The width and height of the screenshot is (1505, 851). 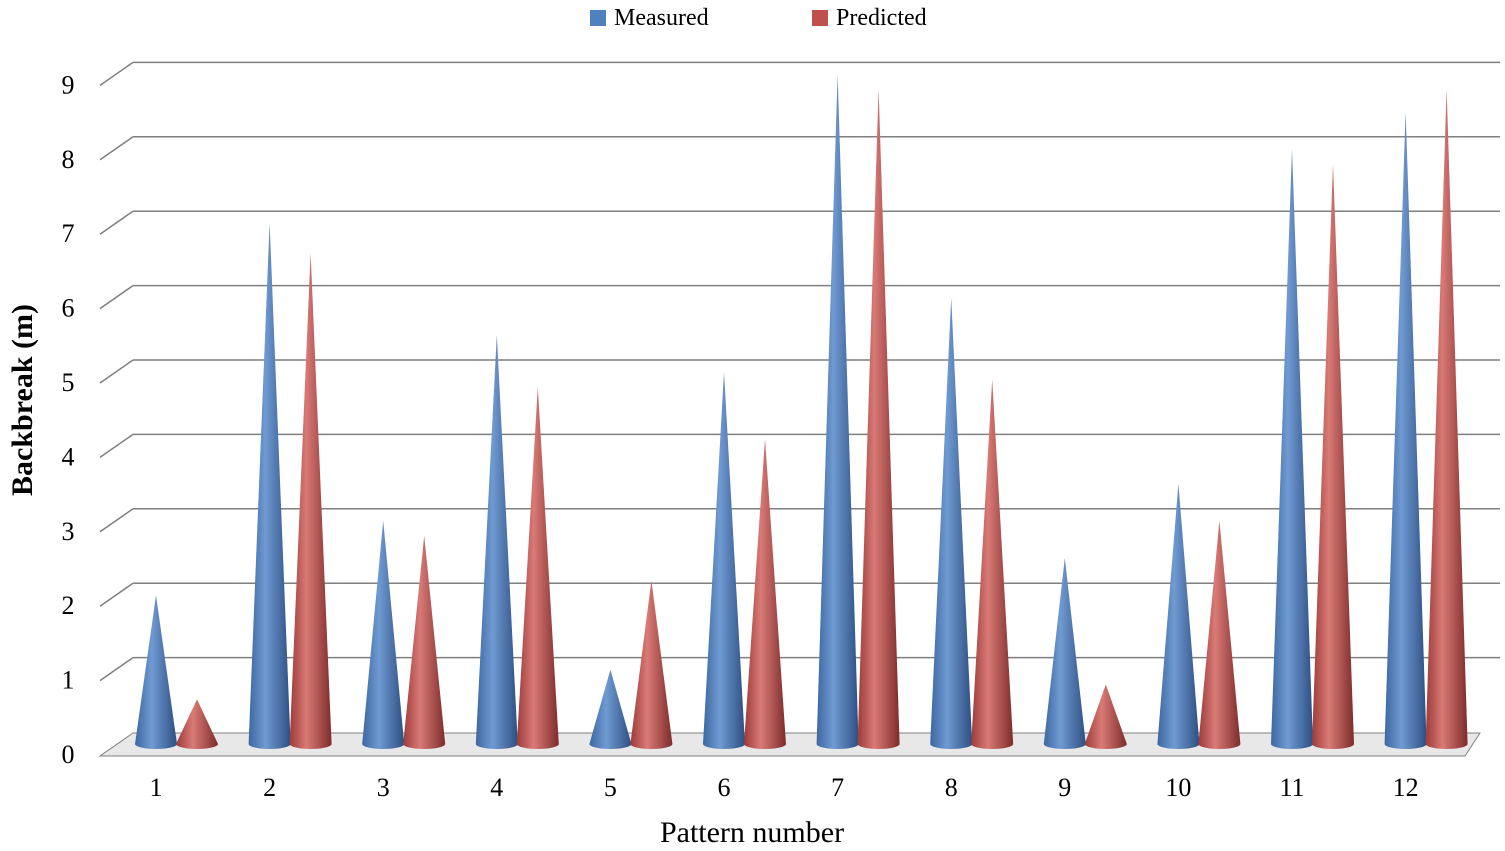 What do you see at coordinates (1064, 787) in the screenshot?
I see `x-tick-label: 9` at bounding box center [1064, 787].